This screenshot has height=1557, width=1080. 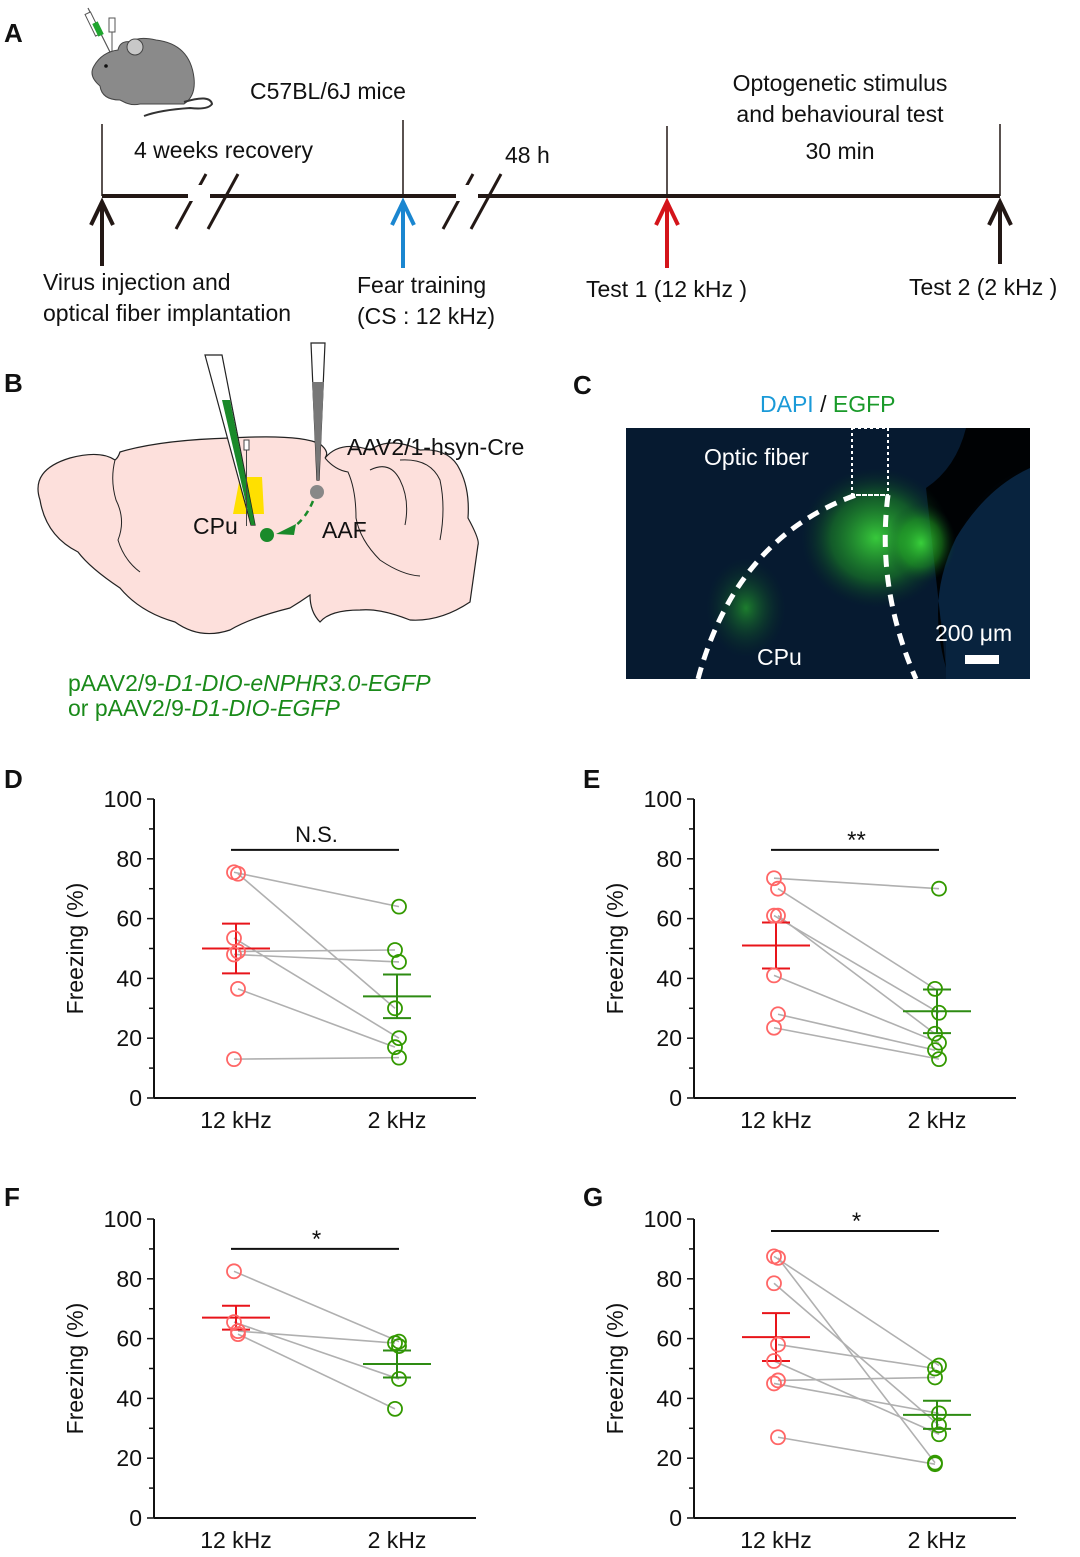 I want to click on region-cpu-label: CPu, so click(x=215, y=526).